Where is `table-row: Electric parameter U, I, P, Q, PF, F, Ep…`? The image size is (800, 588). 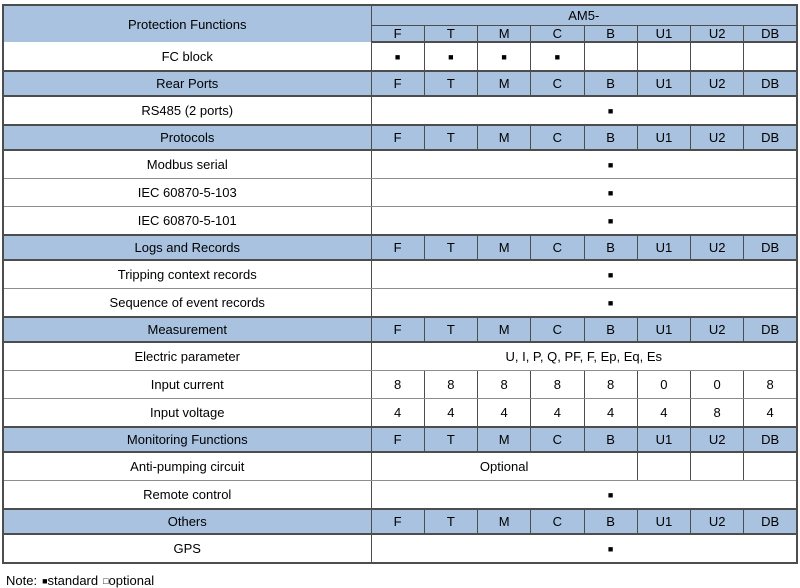 table-row: Electric parameter U, I, P, Q, PF, F, Ep… is located at coordinates (400, 356).